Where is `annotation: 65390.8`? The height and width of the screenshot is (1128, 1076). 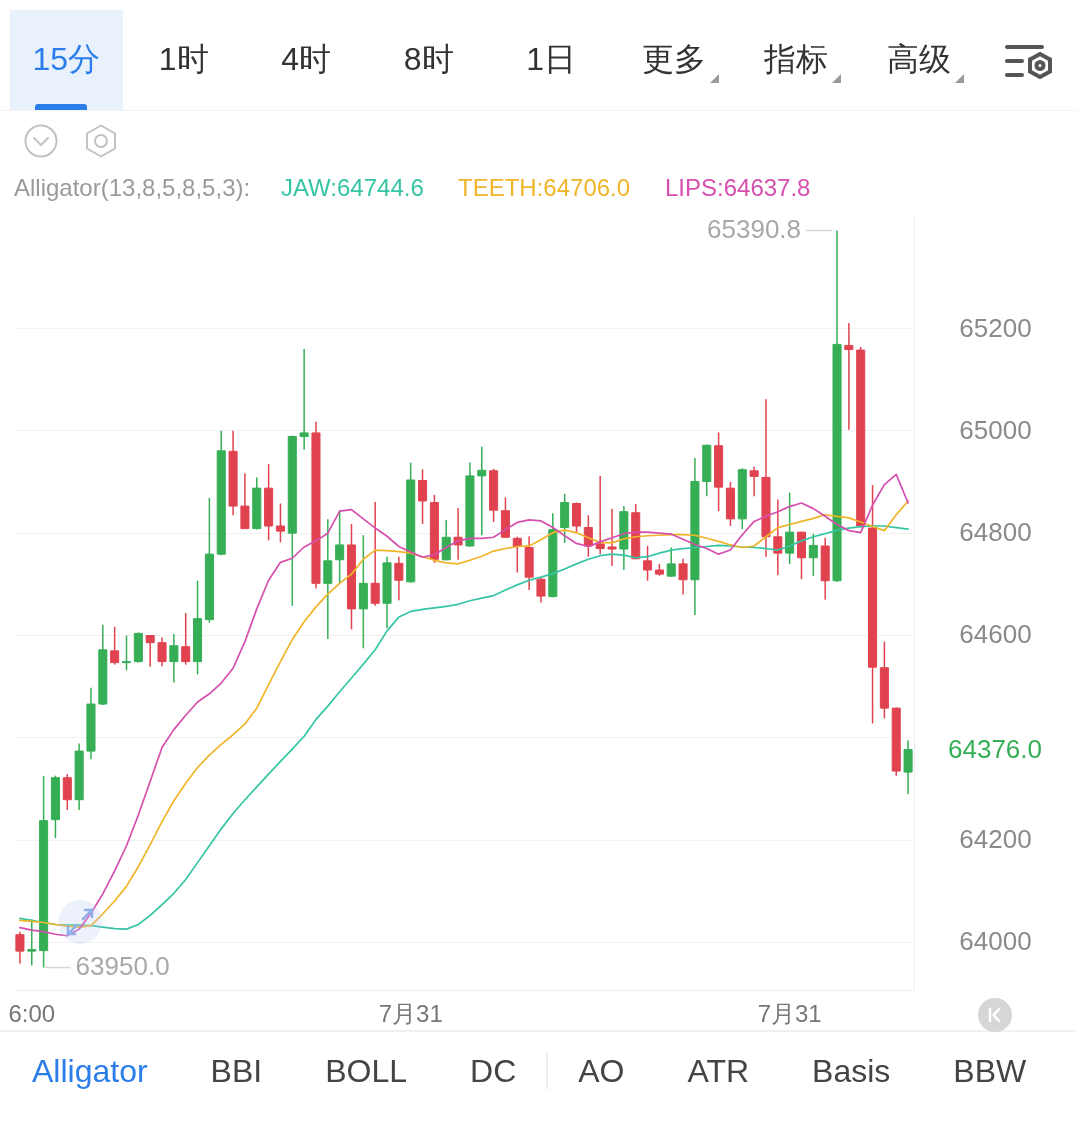
annotation: 65390.8 is located at coordinates (754, 229).